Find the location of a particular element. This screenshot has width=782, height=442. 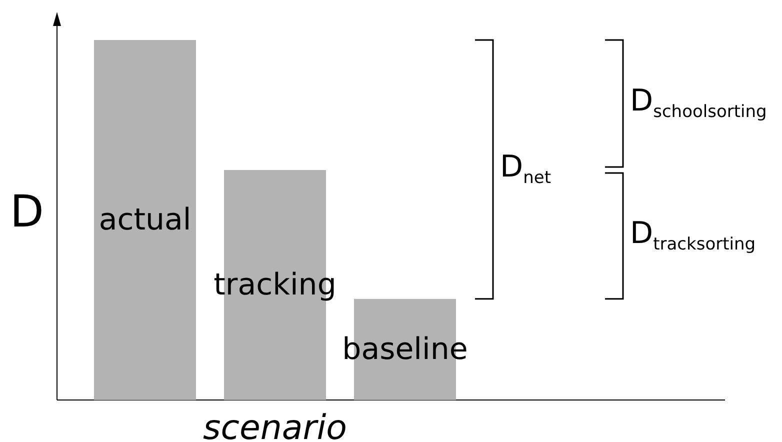

x-tick-label: actual is located at coordinates (145, 220).